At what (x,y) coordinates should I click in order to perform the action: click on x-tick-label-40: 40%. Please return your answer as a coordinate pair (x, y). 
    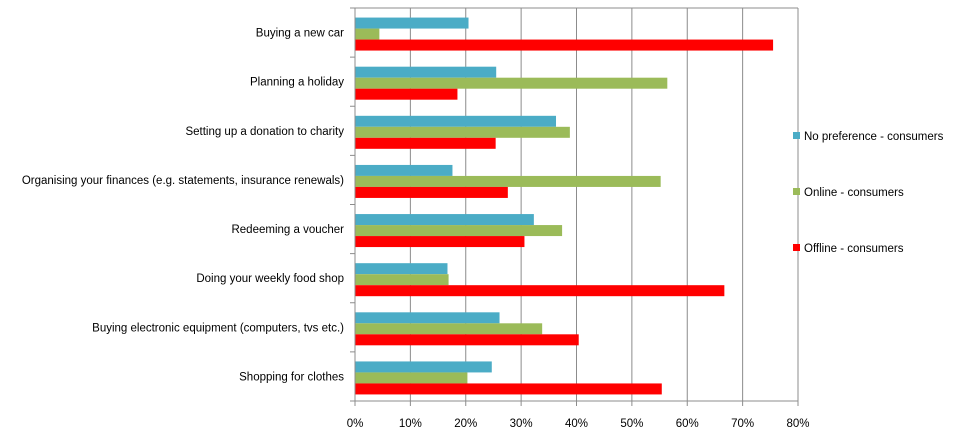
    Looking at the image, I should click on (576, 424).